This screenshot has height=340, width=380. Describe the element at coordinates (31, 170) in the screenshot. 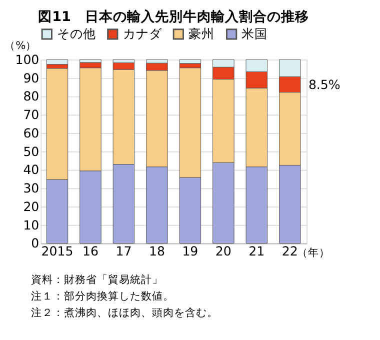

I see `y-tick-label: 40` at that location.